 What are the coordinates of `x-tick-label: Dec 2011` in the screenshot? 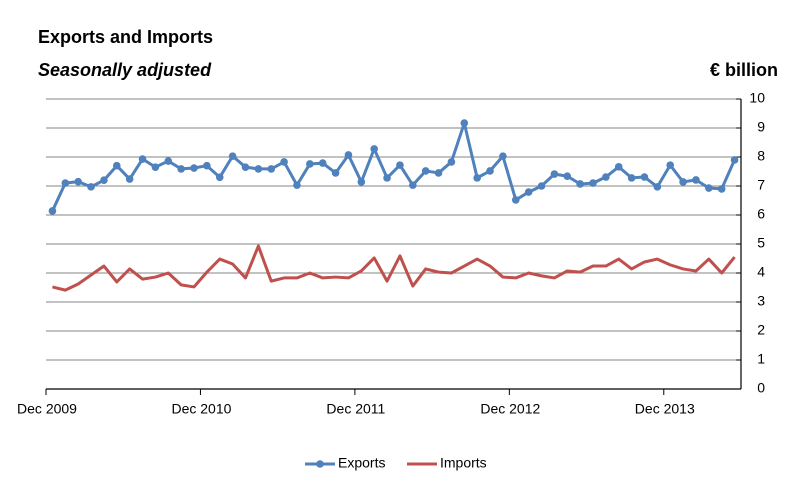 It's located at (355, 409).